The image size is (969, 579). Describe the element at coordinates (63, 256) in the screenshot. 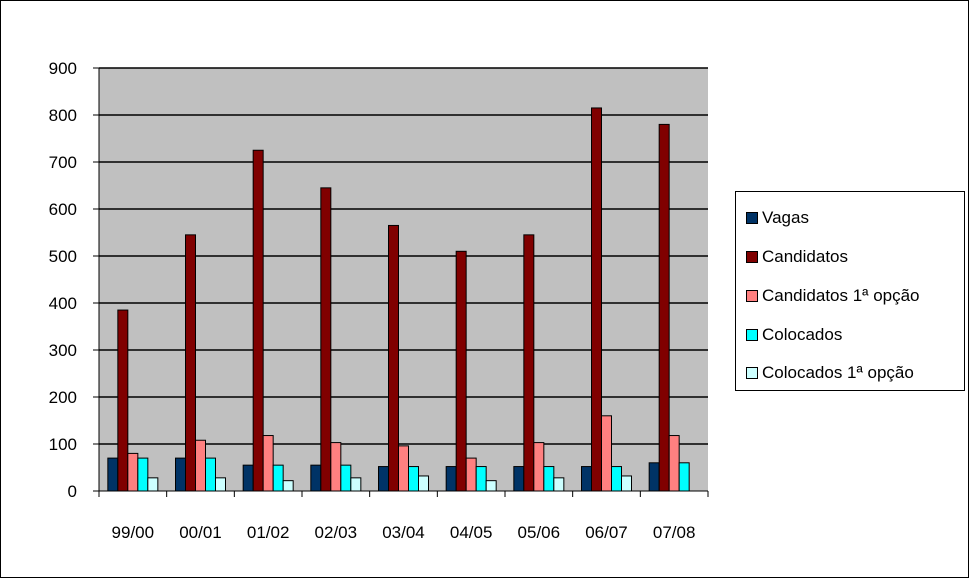

I see `y-tick-label: 500` at that location.